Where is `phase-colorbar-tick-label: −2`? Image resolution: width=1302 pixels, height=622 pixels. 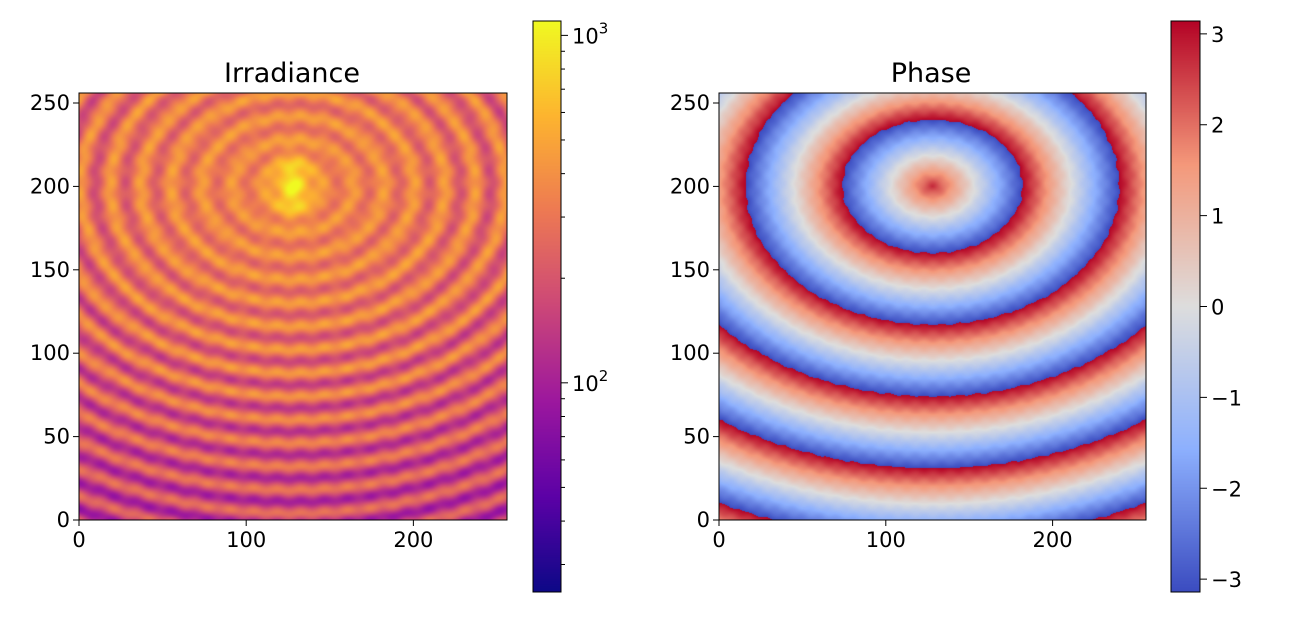
phase-colorbar-tick-label: −2 is located at coordinates (1226, 489).